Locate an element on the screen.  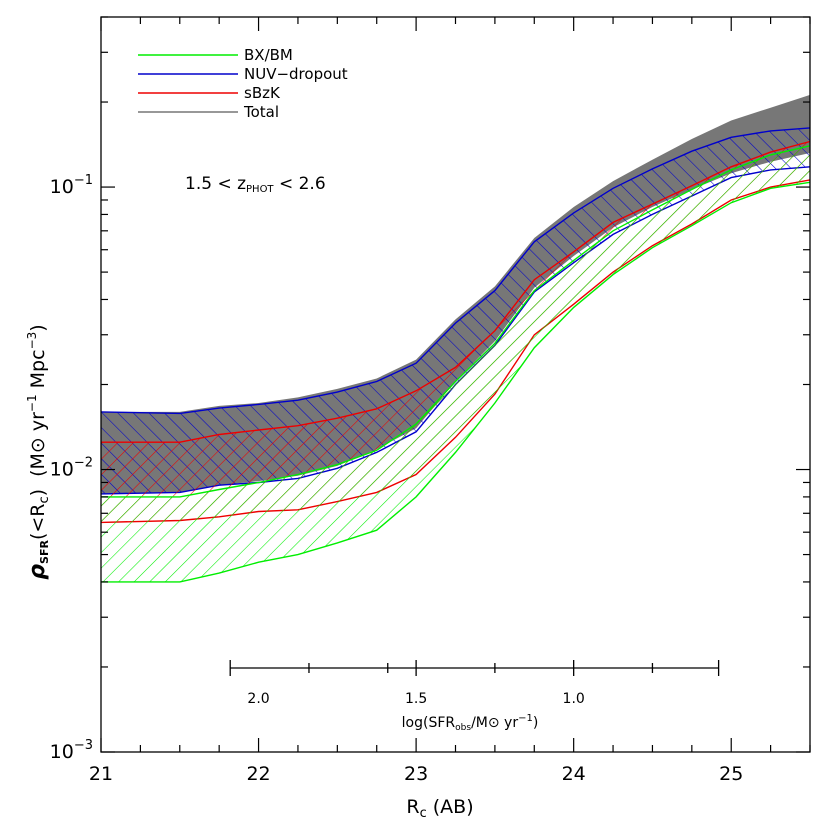
legend-label-sbzk: sBzK is located at coordinates (262, 93).